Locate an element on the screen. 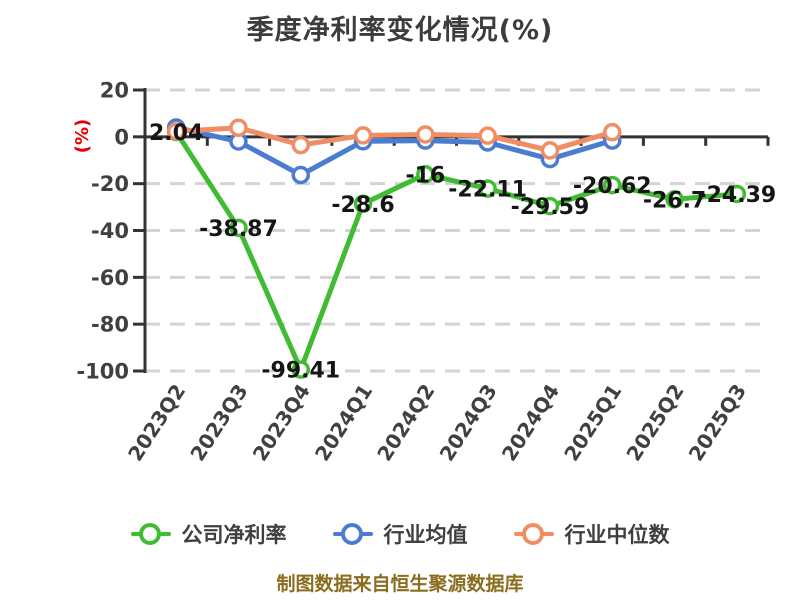 The image size is (800, 600). data-label: -26.7 is located at coordinates (674, 200).